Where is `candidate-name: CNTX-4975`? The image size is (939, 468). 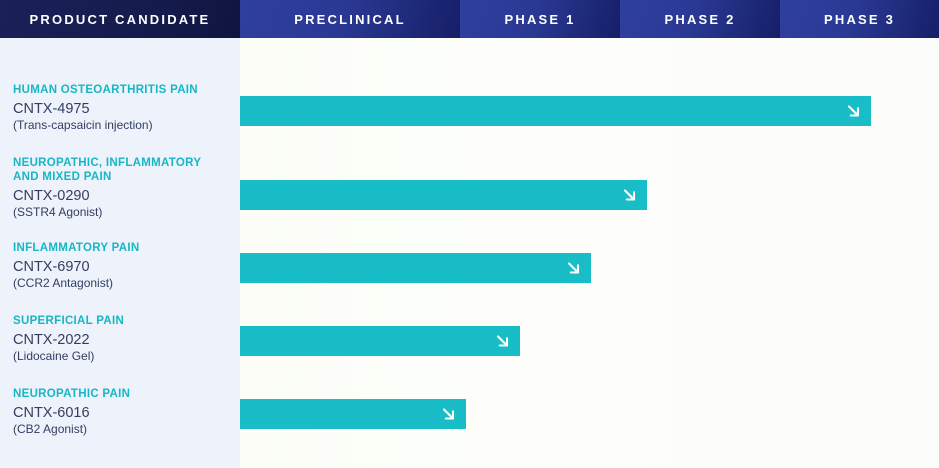 candidate-name: CNTX-4975 is located at coordinates (51, 108).